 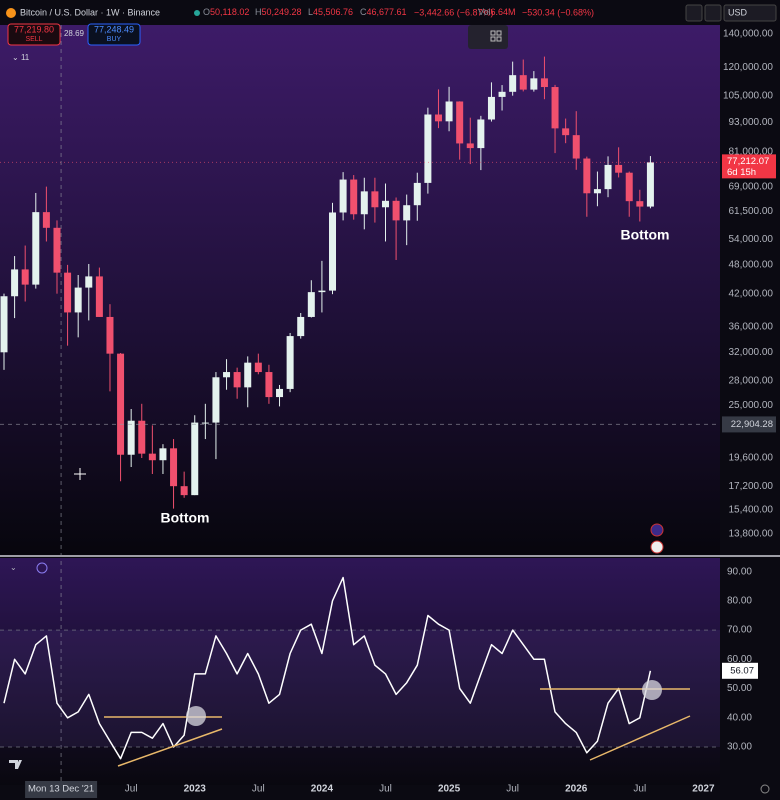 What do you see at coordinates (15, 764) in the screenshot?
I see `logo` at bounding box center [15, 764].